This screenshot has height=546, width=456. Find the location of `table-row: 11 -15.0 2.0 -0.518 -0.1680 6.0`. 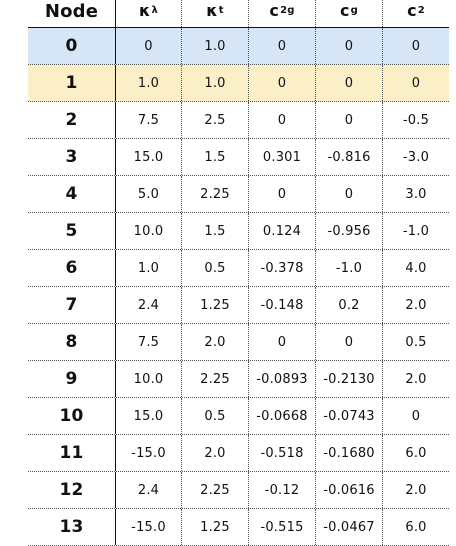

table-row: 11 -15.0 2.0 -0.518 -0.1680 6.0 is located at coordinates (238, 453).